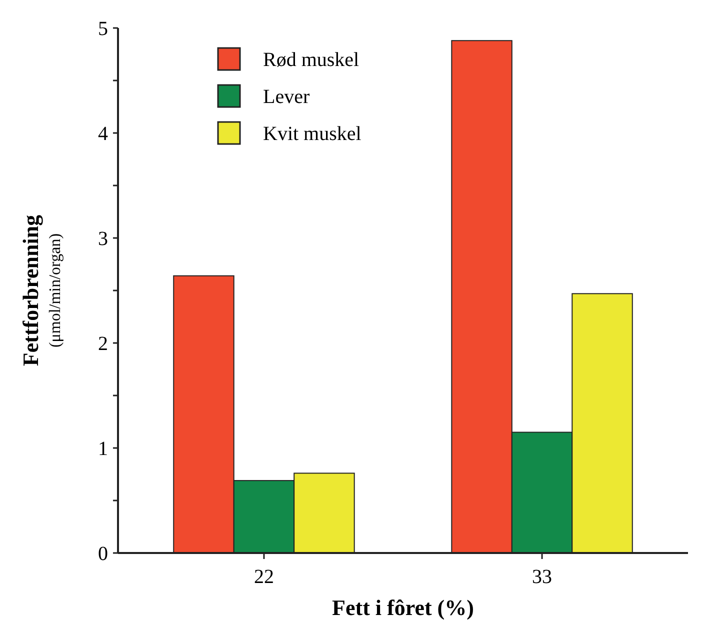 This screenshot has height=633, width=718. What do you see at coordinates (264, 577) in the screenshot?
I see `x-tick-label: 22` at bounding box center [264, 577].